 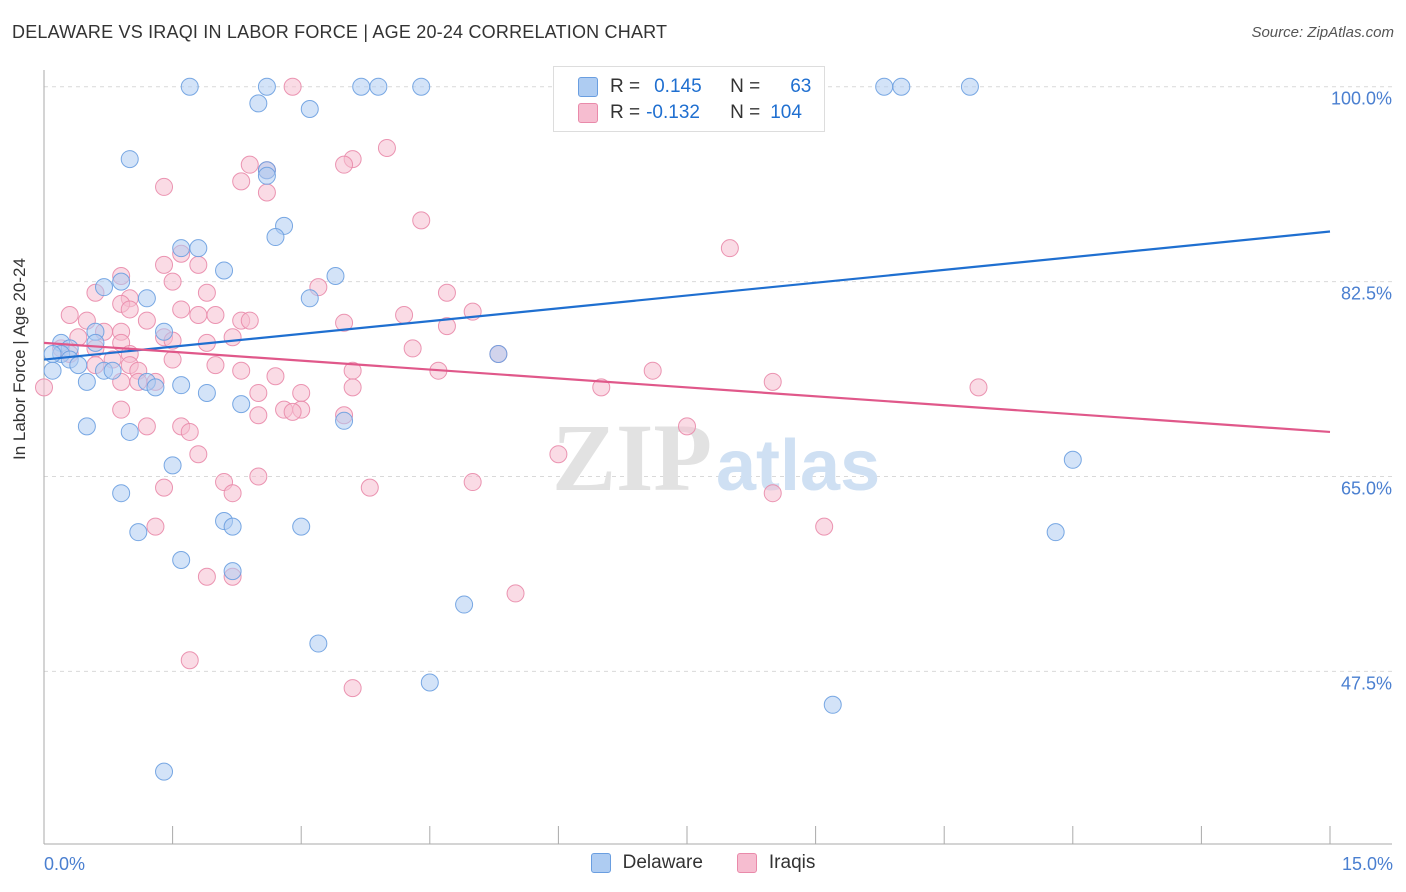 I want to click on y-tick-label: 82.5%, so click(x=1366, y=294).